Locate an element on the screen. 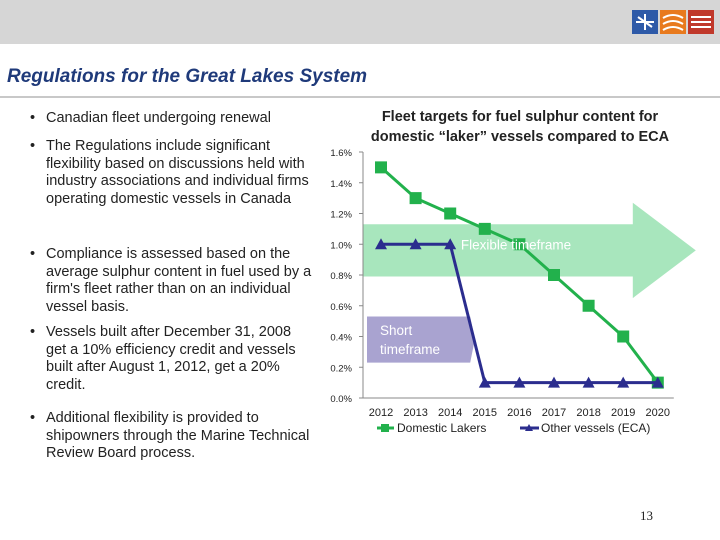 This screenshot has width=720, height=540. legend-label-eca: Other vessels (ECA) is located at coordinates (595, 428).